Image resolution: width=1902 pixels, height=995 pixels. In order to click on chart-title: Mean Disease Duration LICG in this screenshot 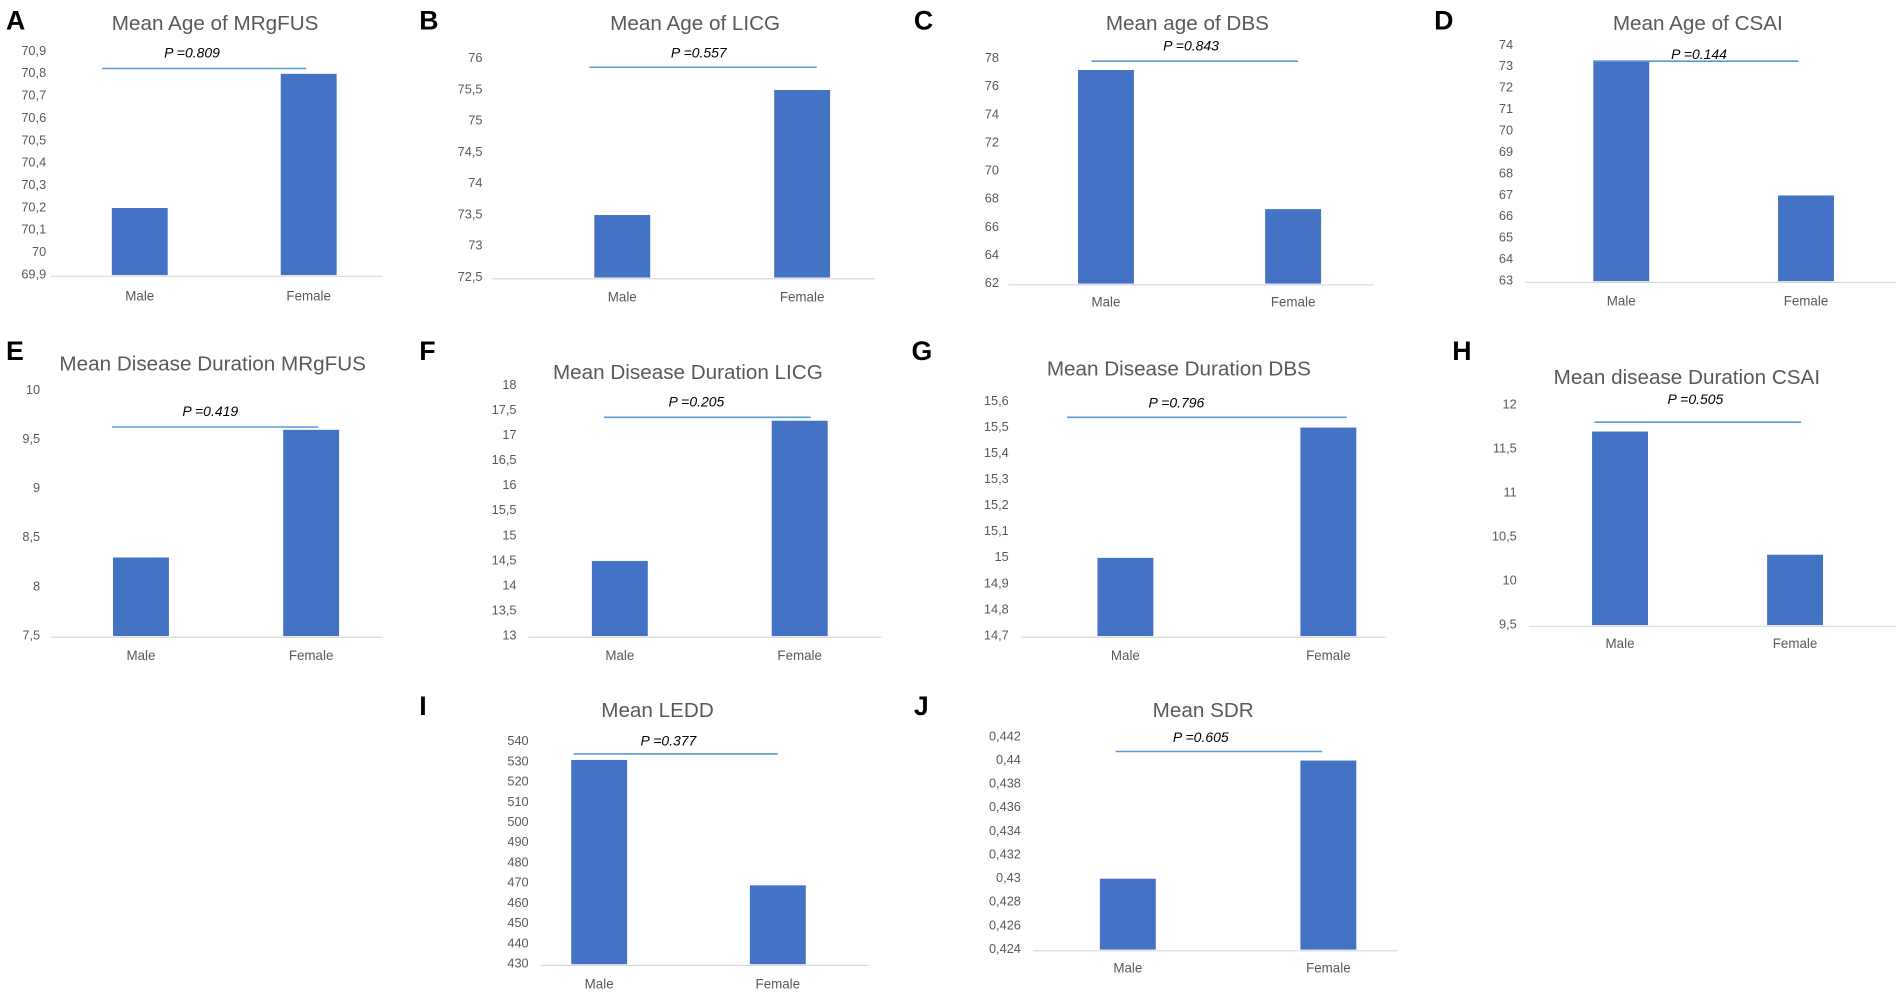, I will do `click(688, 372)`.